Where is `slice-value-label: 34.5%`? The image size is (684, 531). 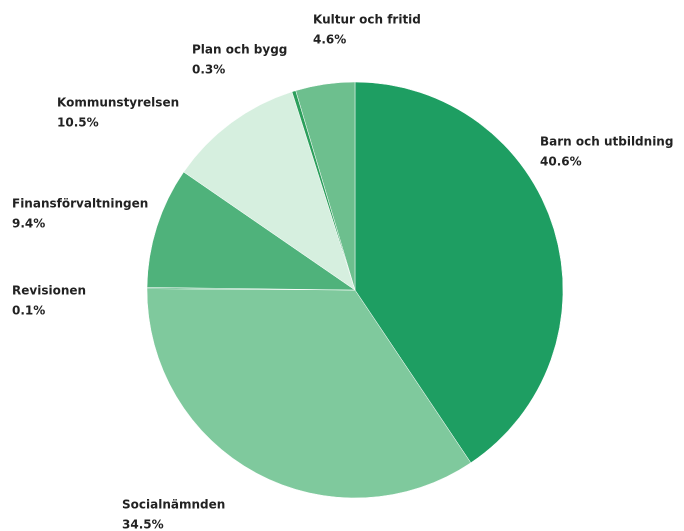
slice-value-label: 34.5% is located at coordinates (143, 524).